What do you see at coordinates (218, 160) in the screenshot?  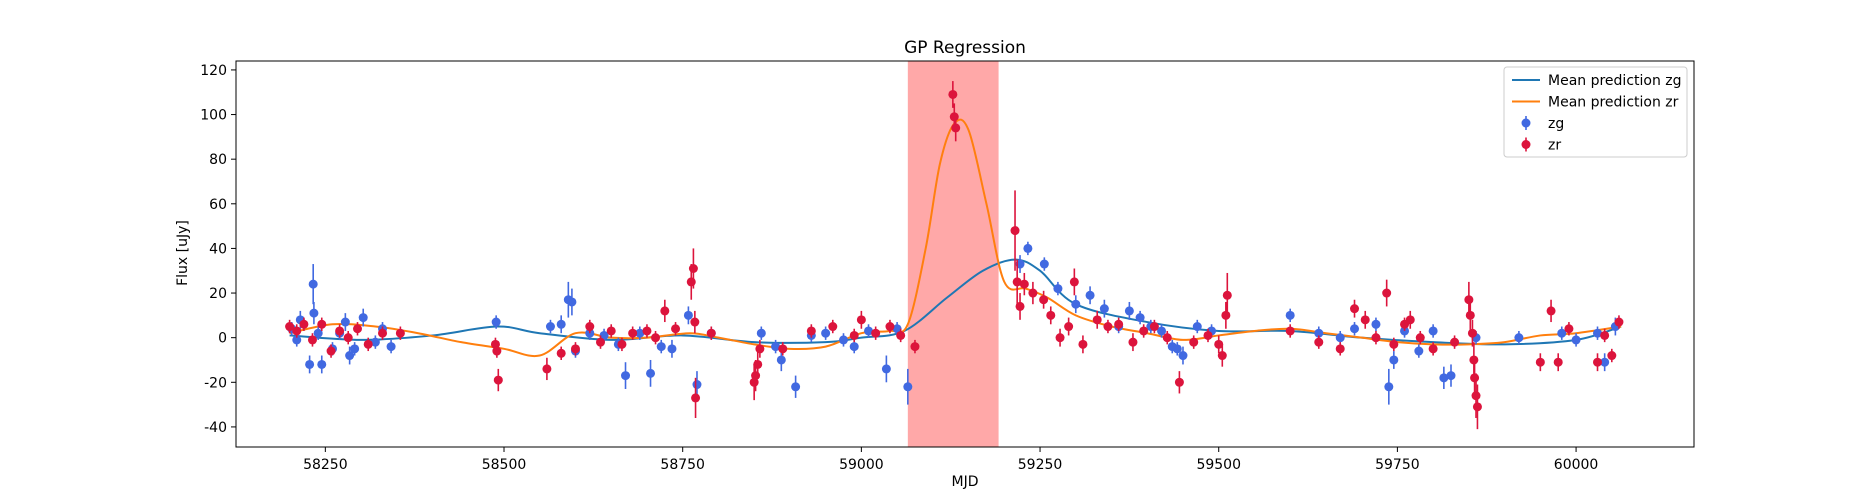 I see `y-tick-label: 80` at bounding box center [218, 160].